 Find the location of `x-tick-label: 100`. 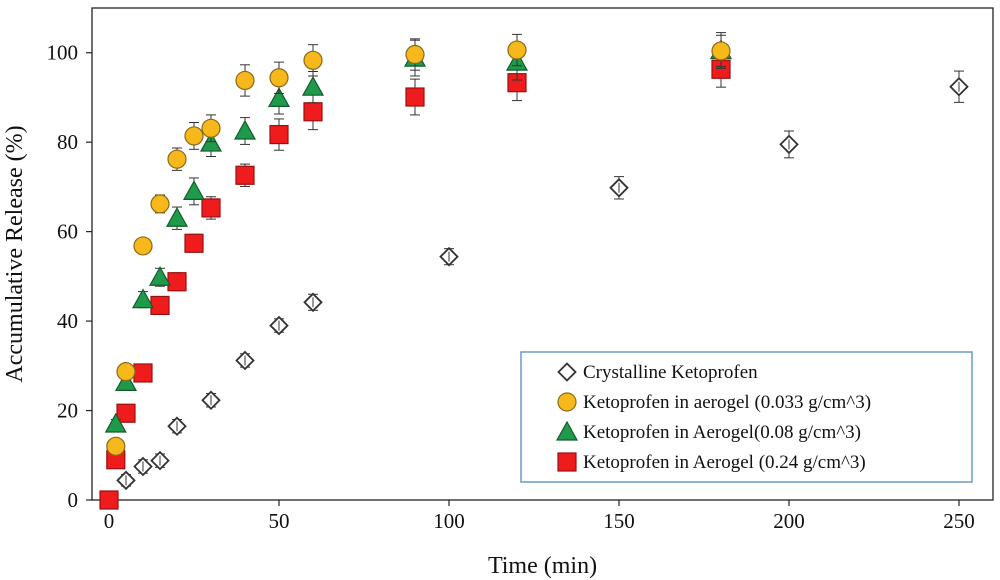

x-tick-label: 100 is located at coordinates (449, 521).